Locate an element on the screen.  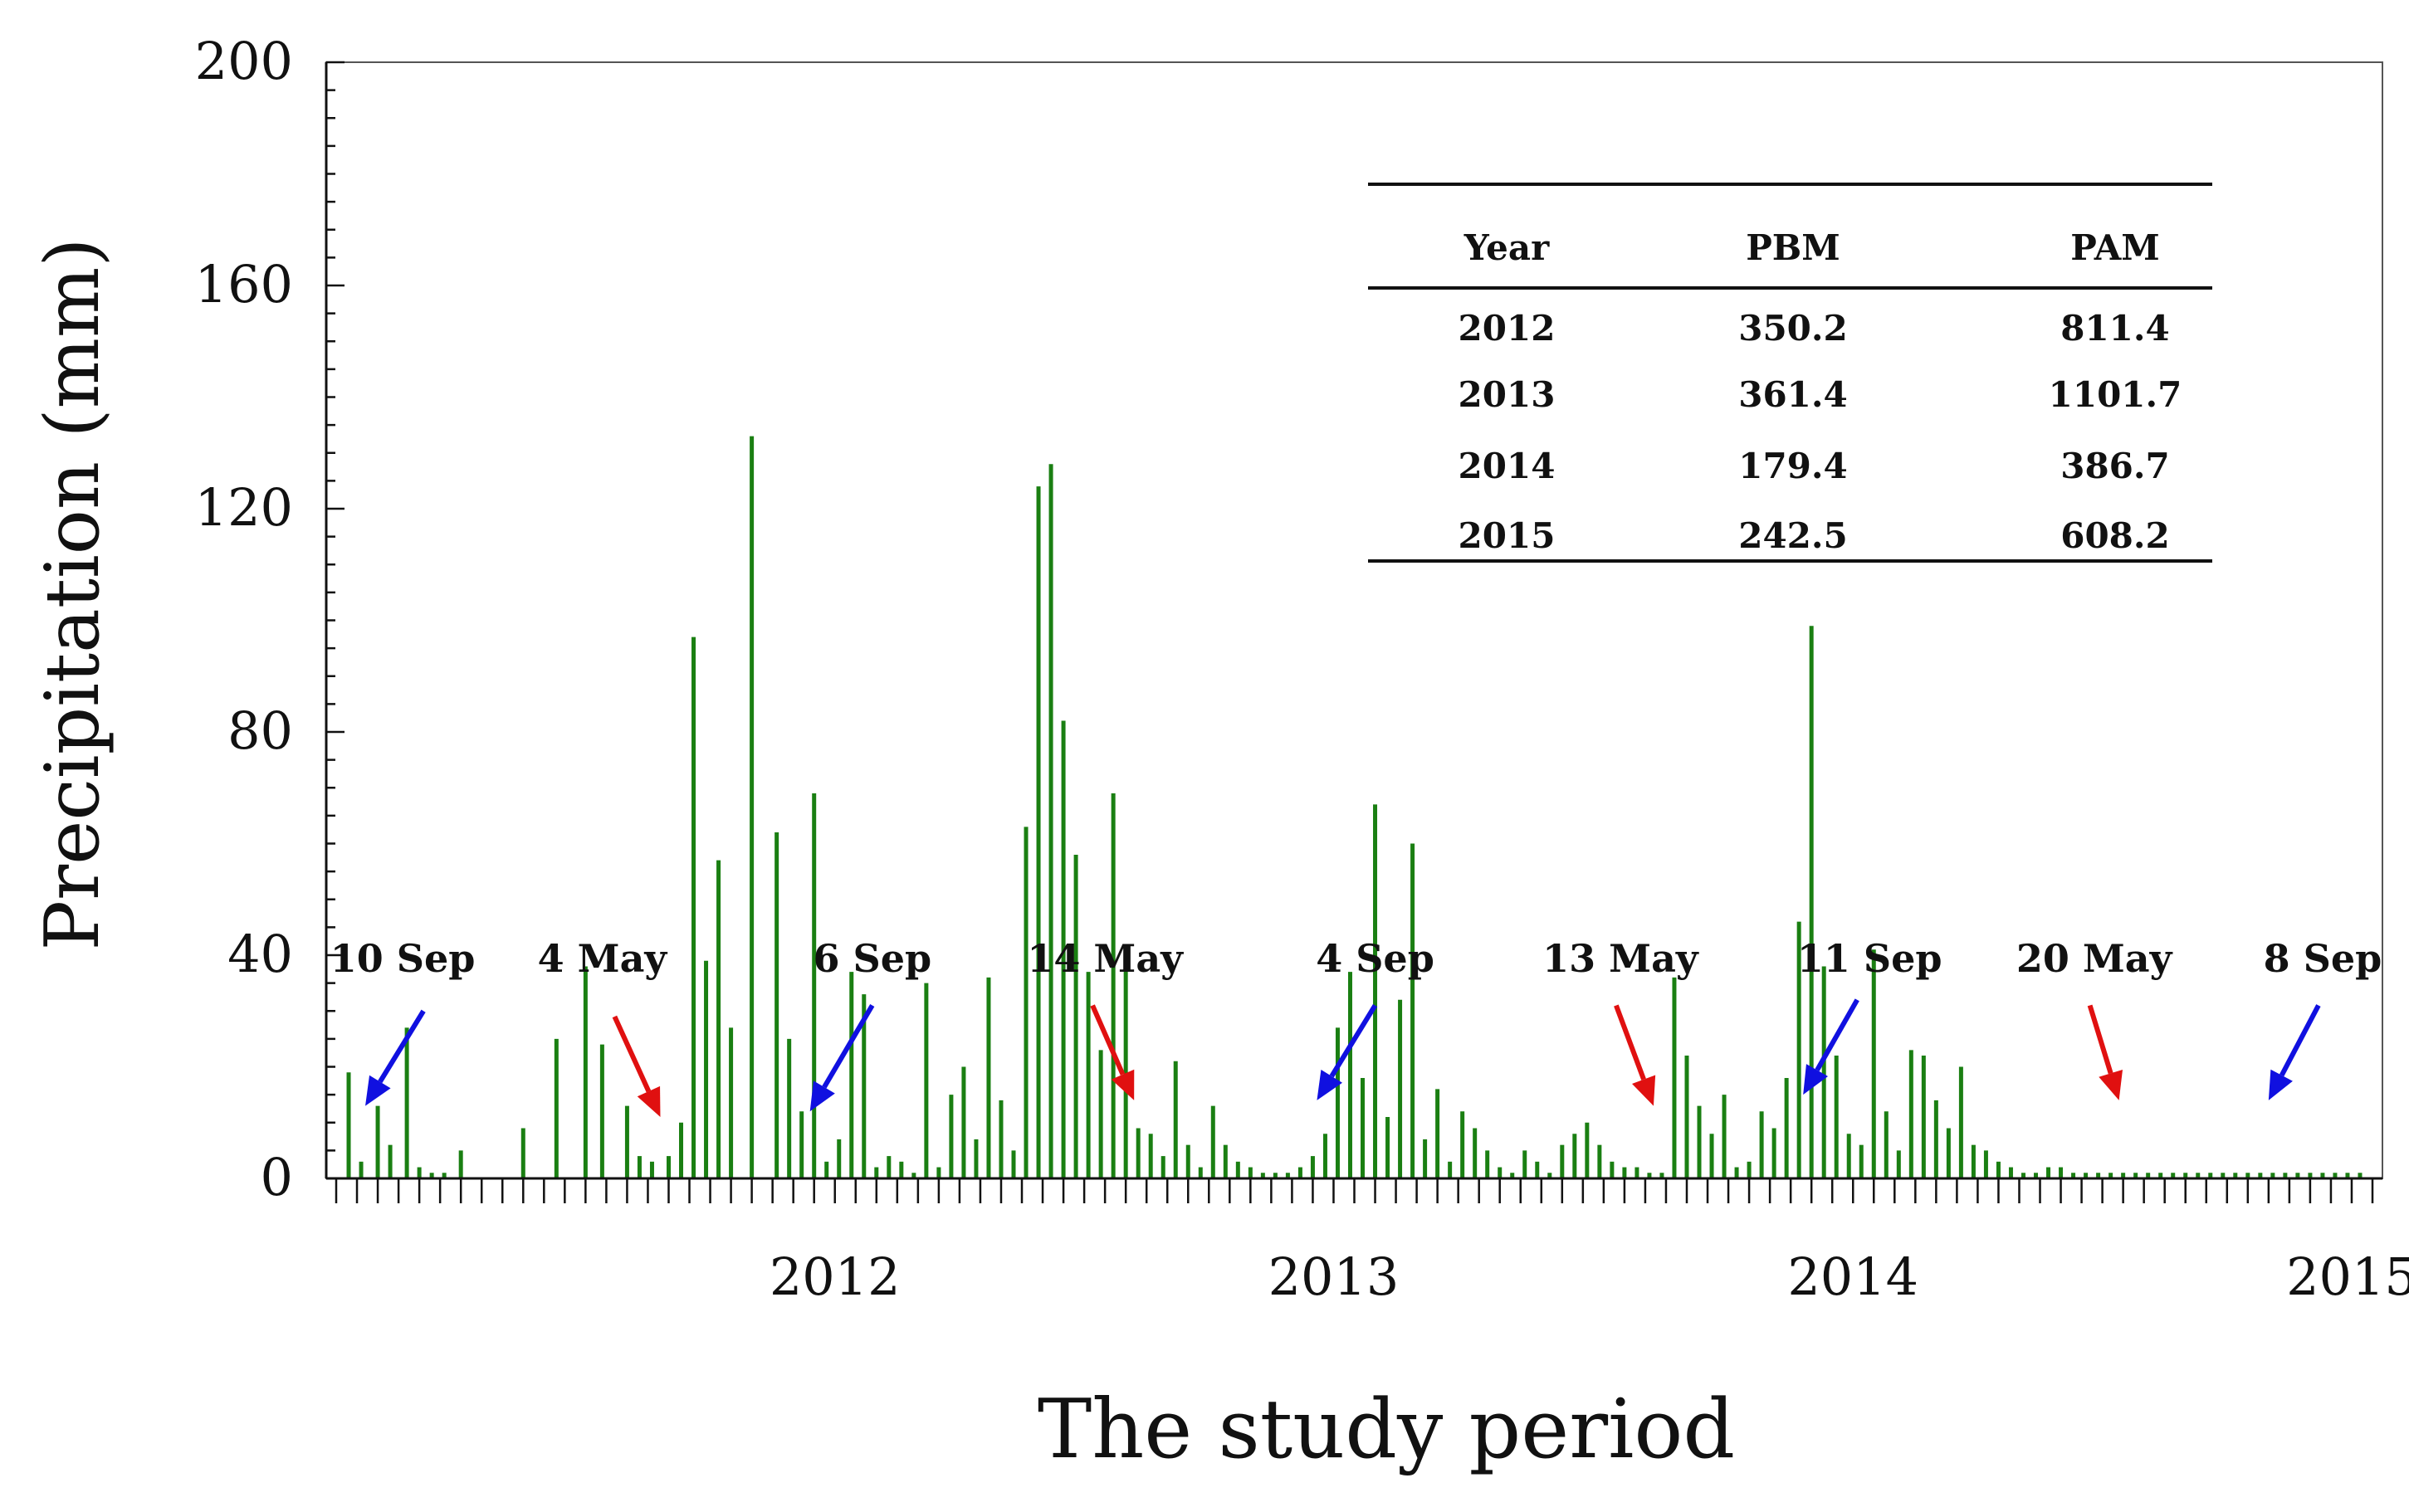
annotation-label: 4 May is located at coordinates (603, 959).